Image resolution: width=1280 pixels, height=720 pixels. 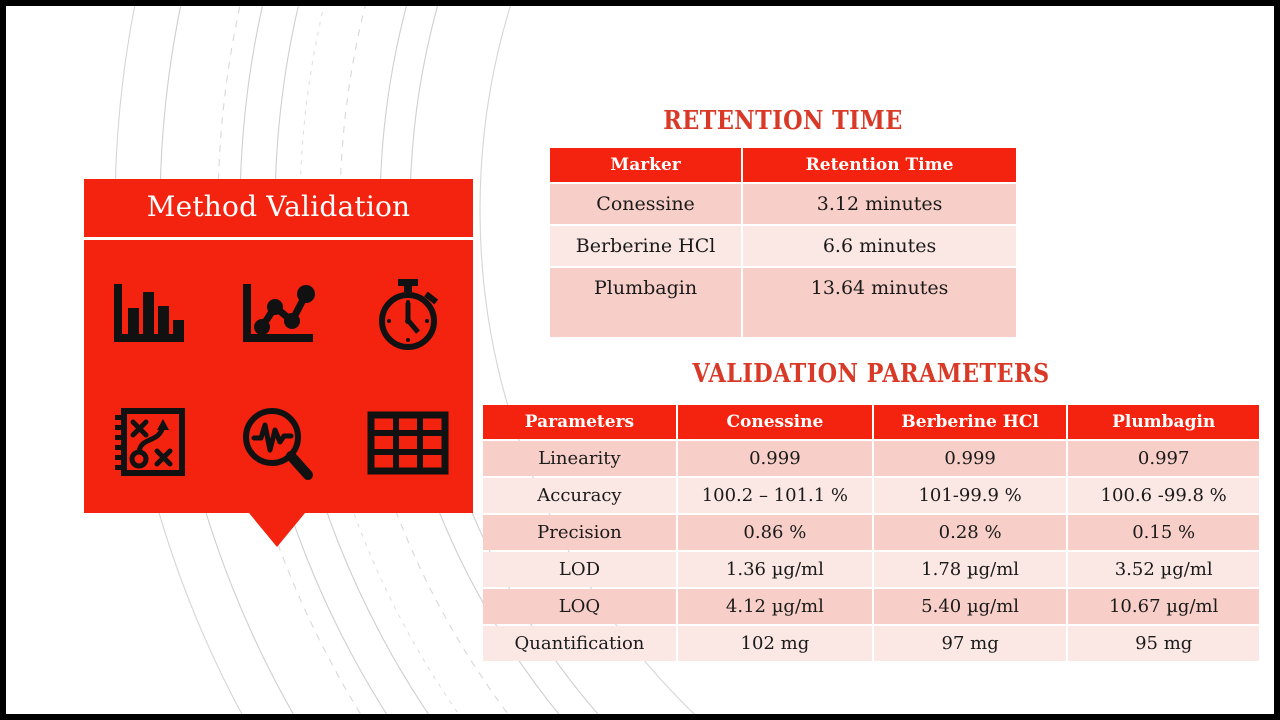 What do you see at coordinates (640, 3) in the screenshot?
I see `letterbox-bar-top` at bounding box center [640, 3].